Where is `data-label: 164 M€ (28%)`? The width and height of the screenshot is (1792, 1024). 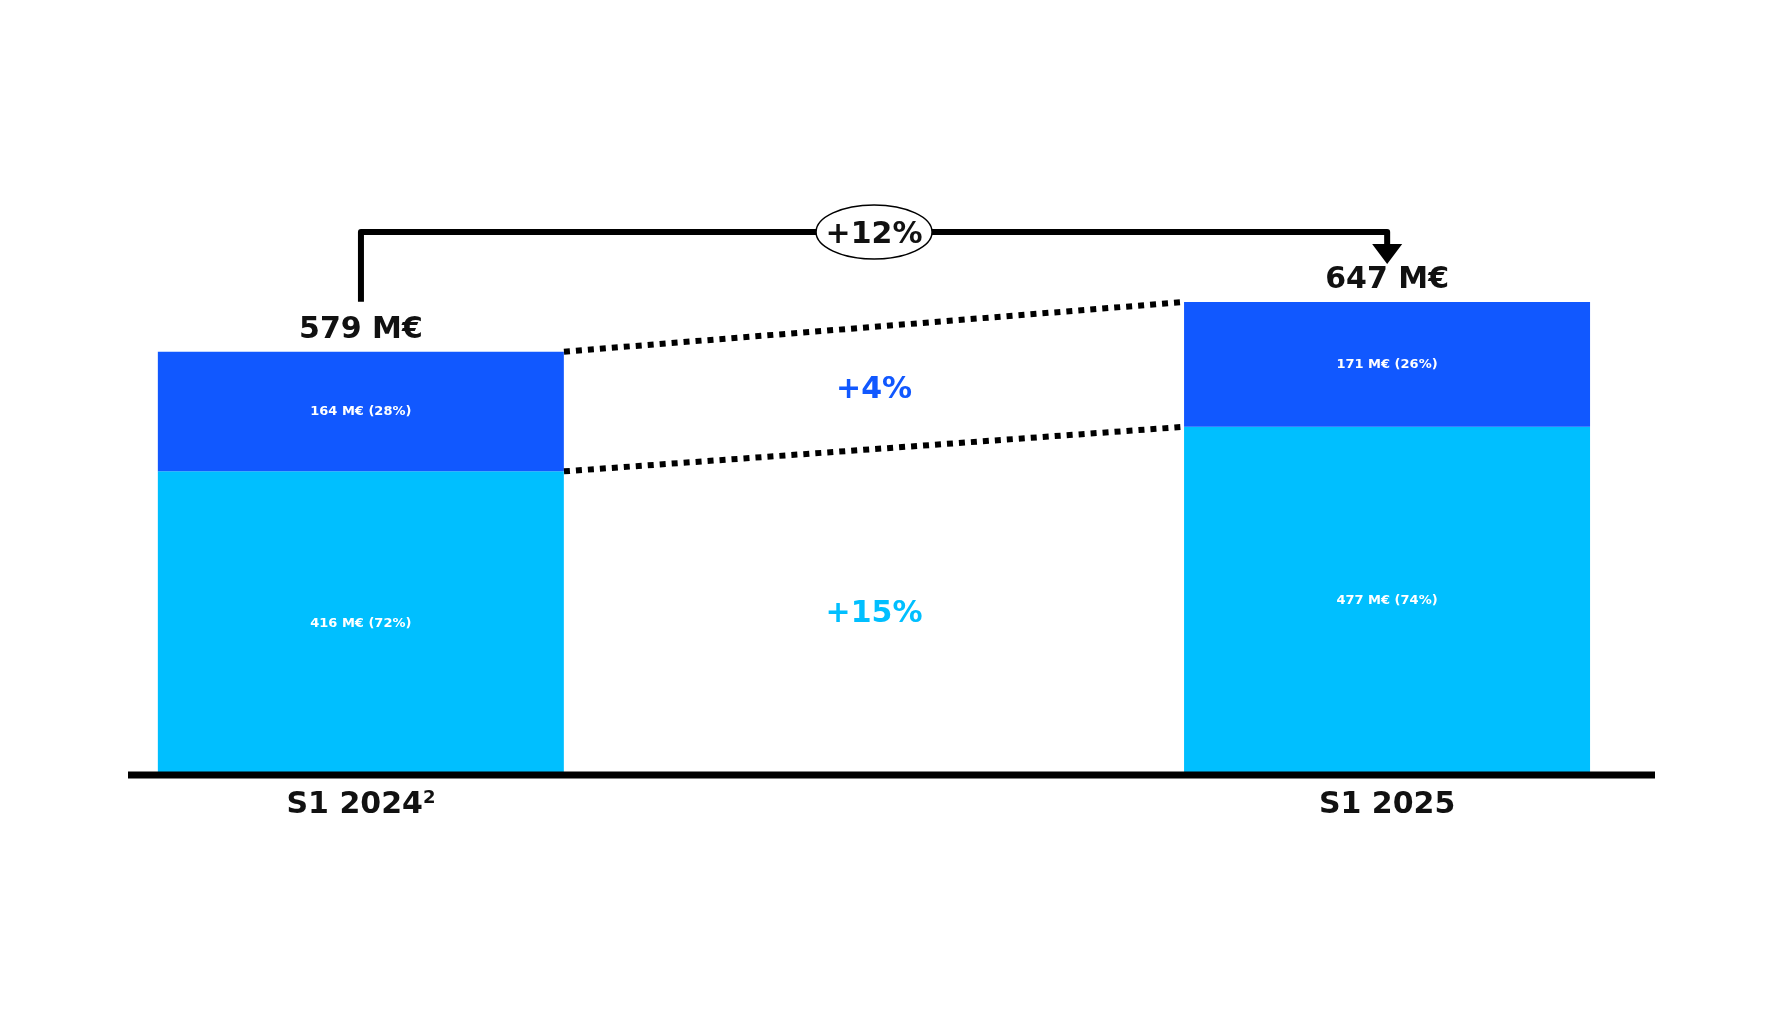 data-label: 164 M€ (28%) is located at coordinates (361, 410).